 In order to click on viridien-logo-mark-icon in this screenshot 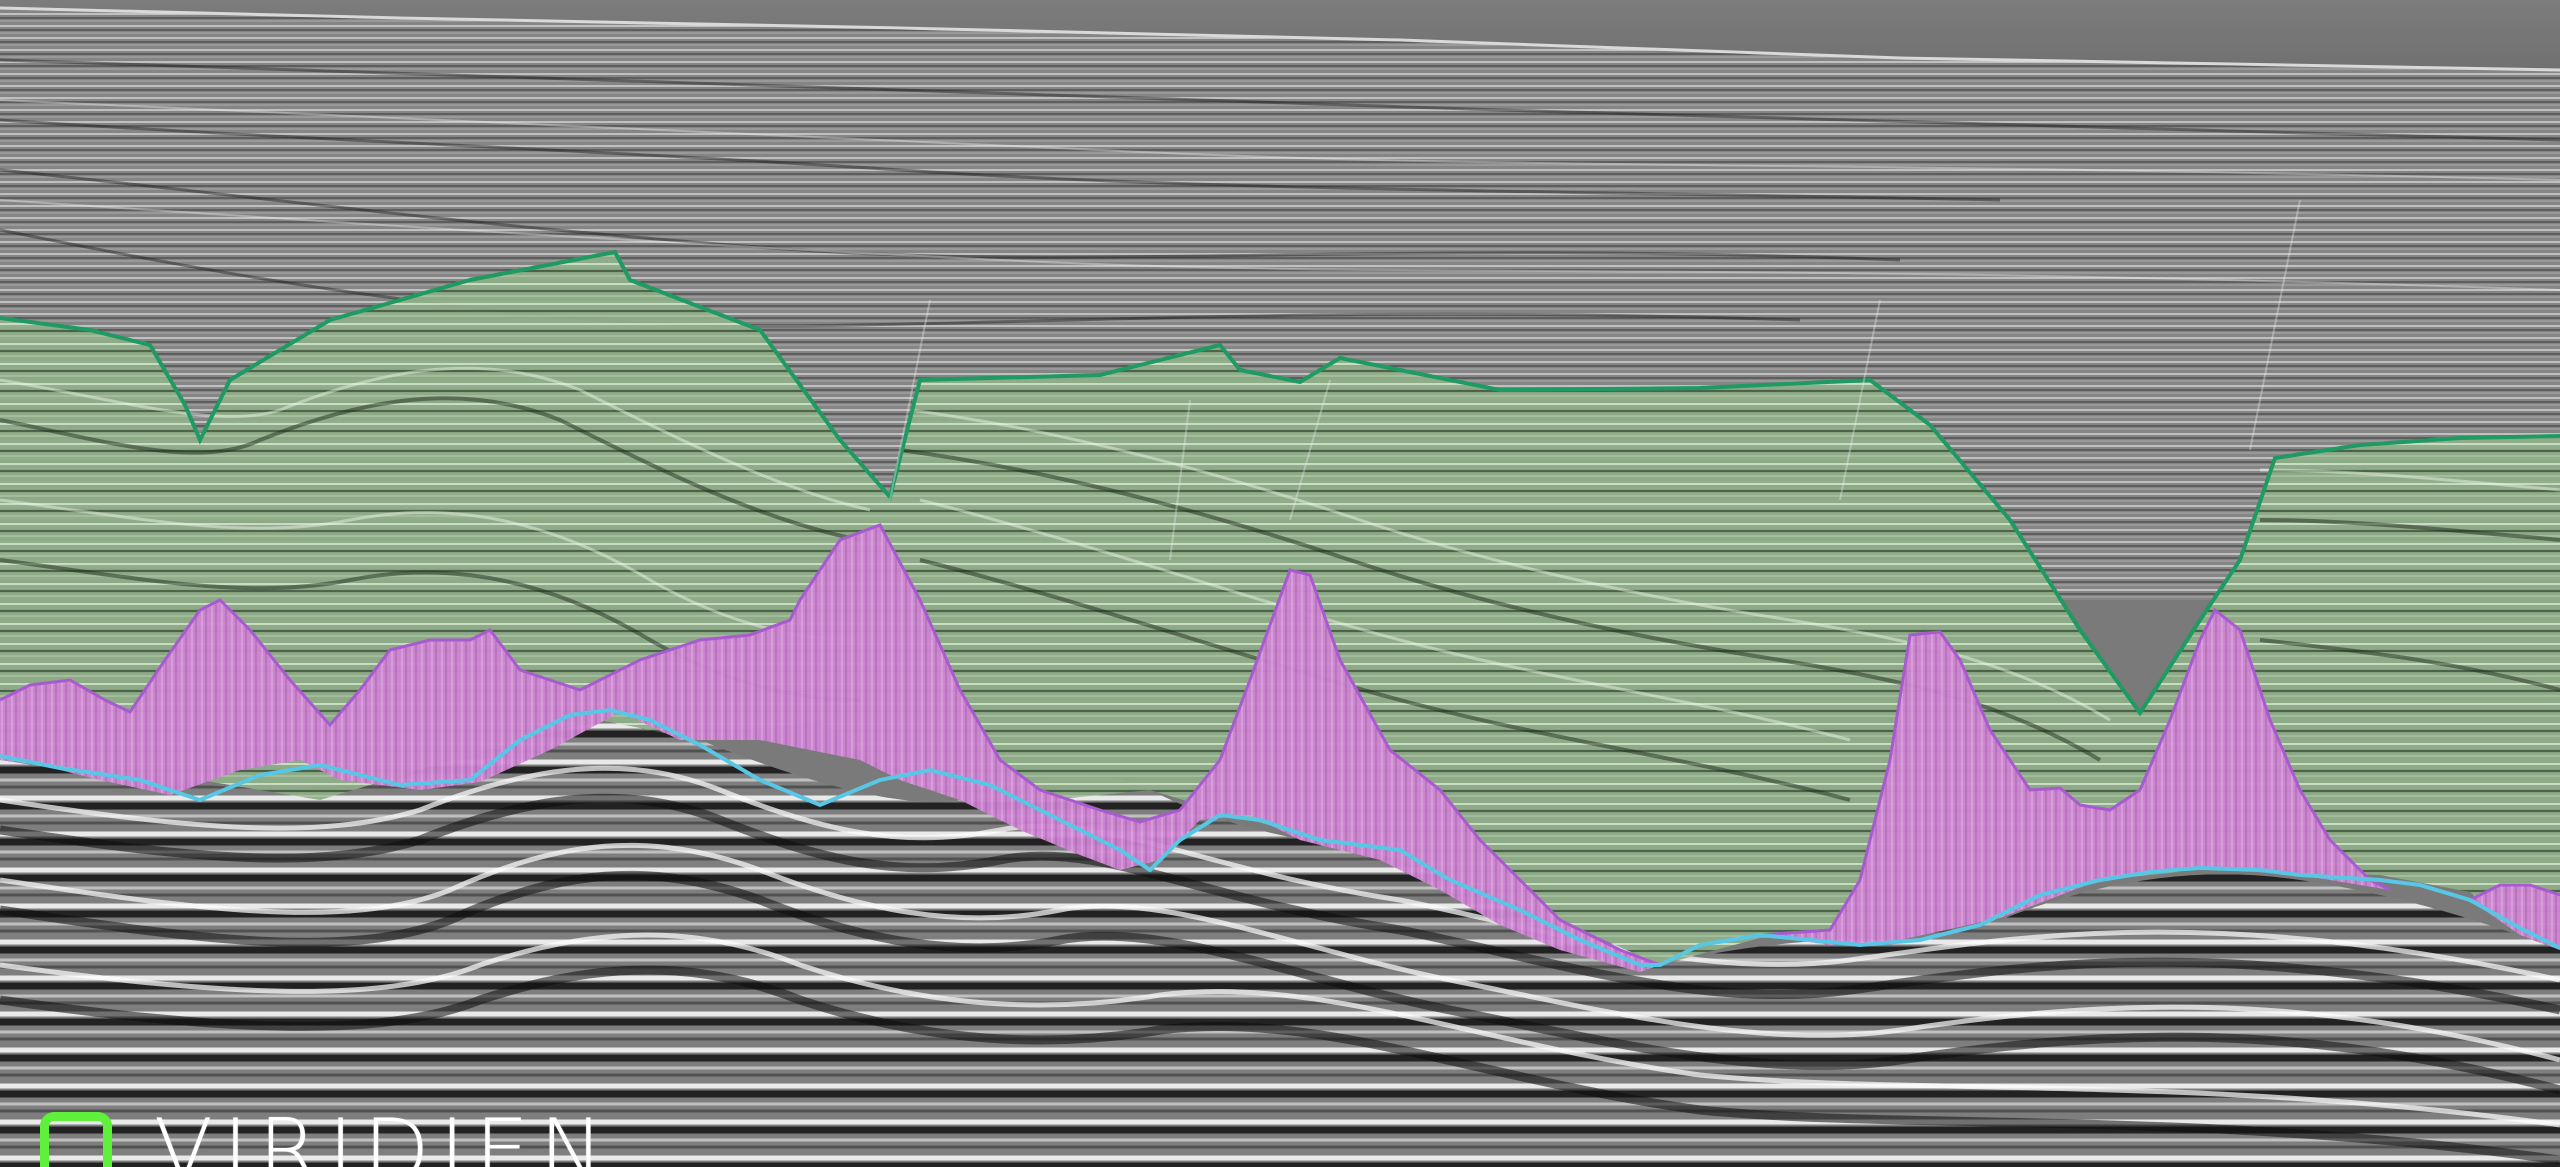, I will do `click(76, 1139)`.